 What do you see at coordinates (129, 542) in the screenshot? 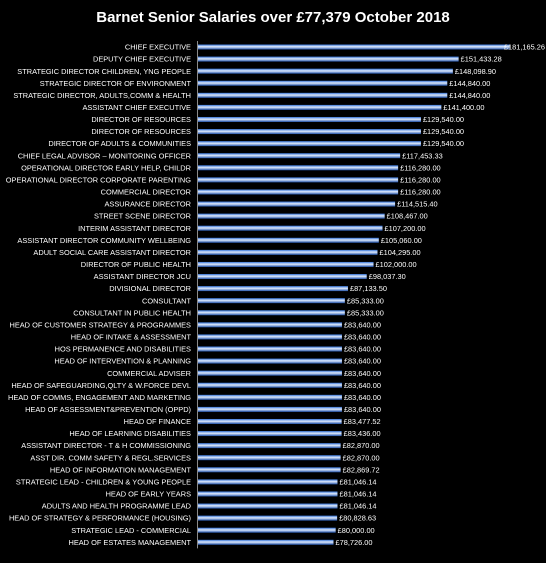
I see `category-label: HEAD OF ESTATES MANAGEMENT` at bounding box center [129, 542].